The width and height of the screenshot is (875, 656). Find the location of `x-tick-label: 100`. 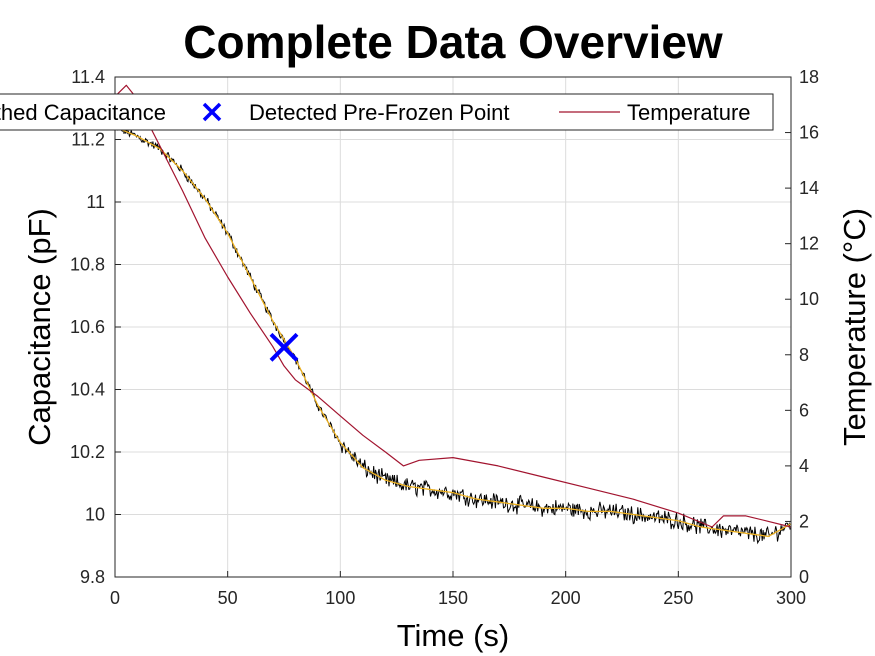

x-tick-label: 100 is located at coordinates (340, 598).